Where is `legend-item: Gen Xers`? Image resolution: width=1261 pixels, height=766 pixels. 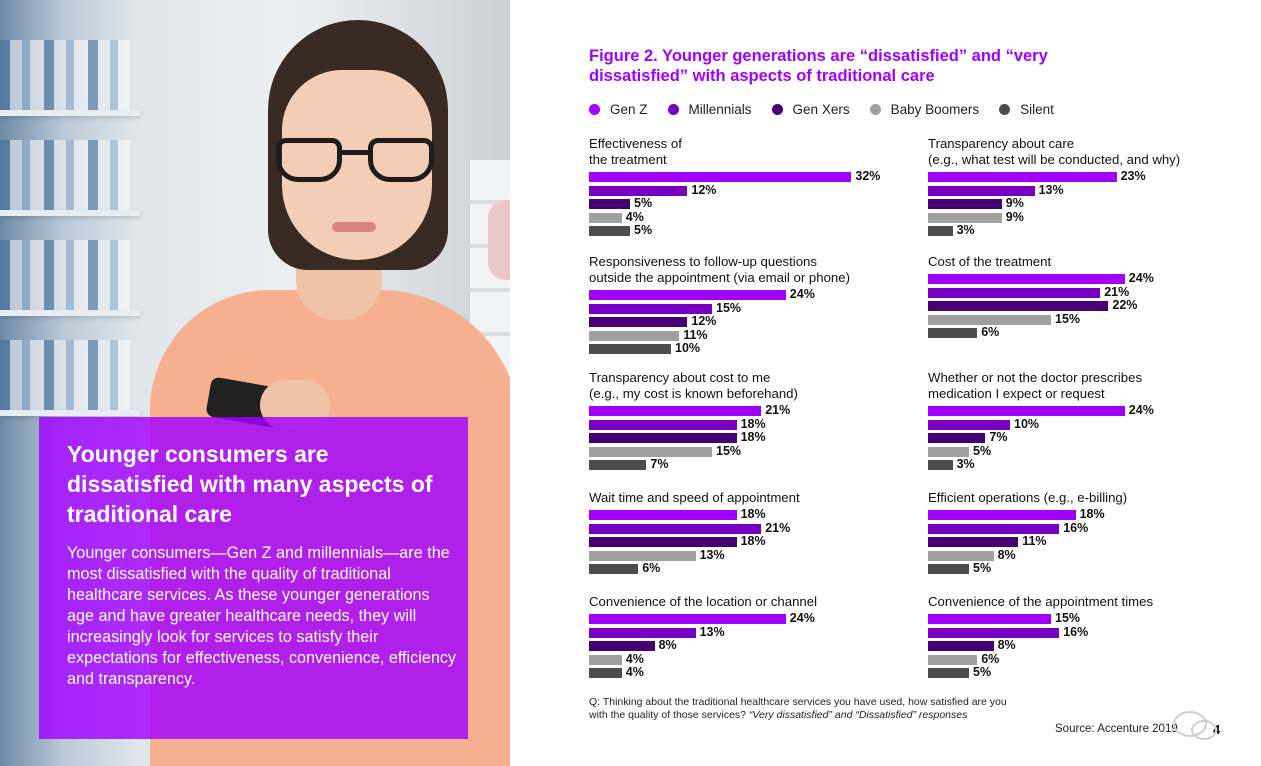 legend-item: Gen Xers is located at coordinates (810, 109).